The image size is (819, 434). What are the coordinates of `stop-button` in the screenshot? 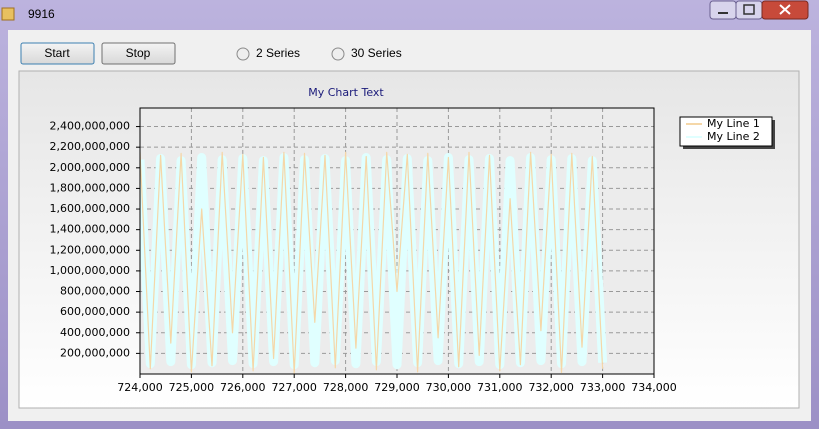 It's located at (138, 53).